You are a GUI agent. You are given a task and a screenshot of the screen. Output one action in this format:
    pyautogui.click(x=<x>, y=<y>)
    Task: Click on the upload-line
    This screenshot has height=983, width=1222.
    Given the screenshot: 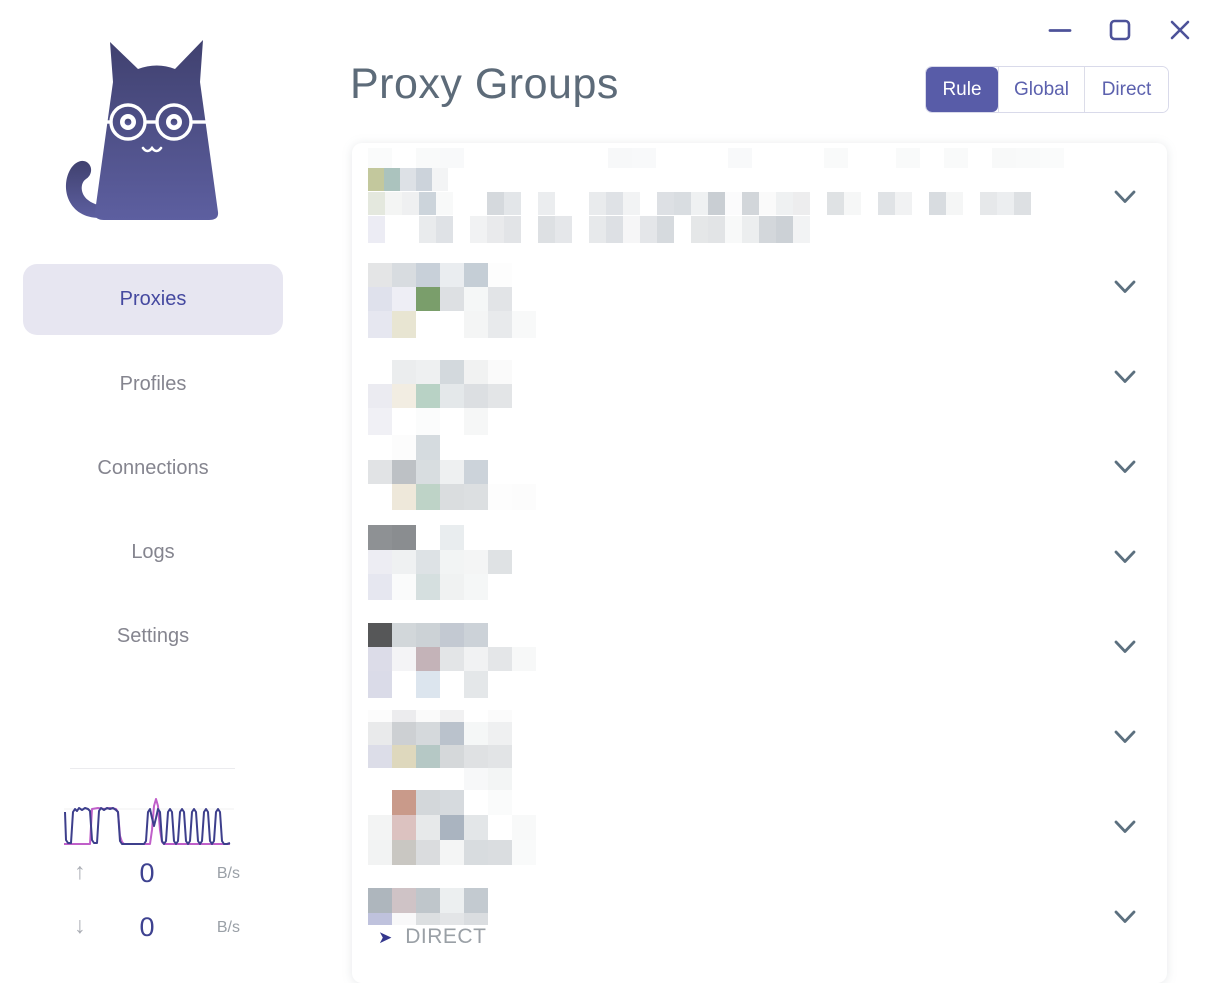 What is the action you would take?
    pyautogui.click(x=147, y=826)
    